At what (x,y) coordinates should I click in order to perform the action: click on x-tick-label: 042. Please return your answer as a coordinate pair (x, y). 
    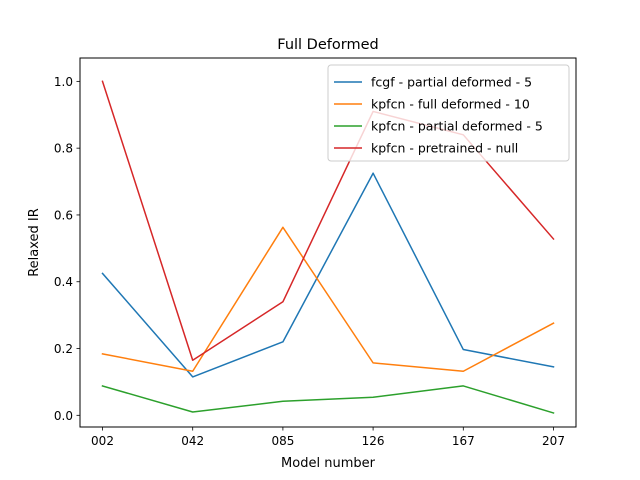
    Looking at the image, I should click on (192, 441).